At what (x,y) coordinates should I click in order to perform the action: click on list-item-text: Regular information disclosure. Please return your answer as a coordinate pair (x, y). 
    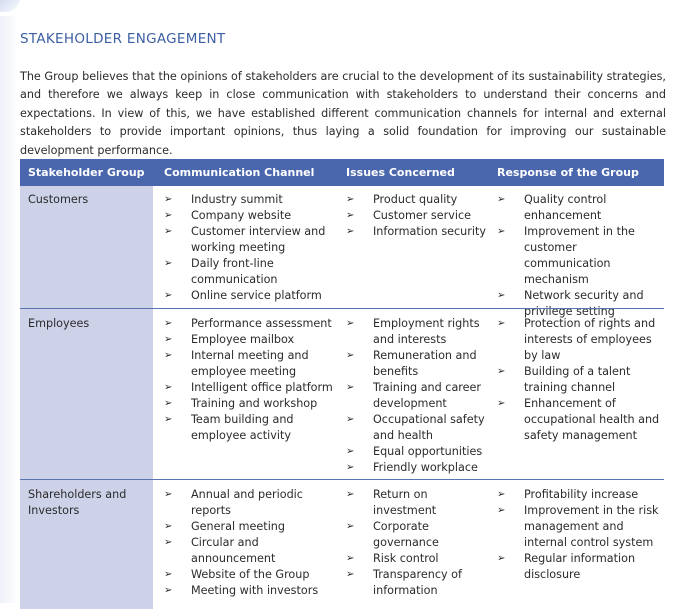
    Looking at the image, I should click on (580, 566).